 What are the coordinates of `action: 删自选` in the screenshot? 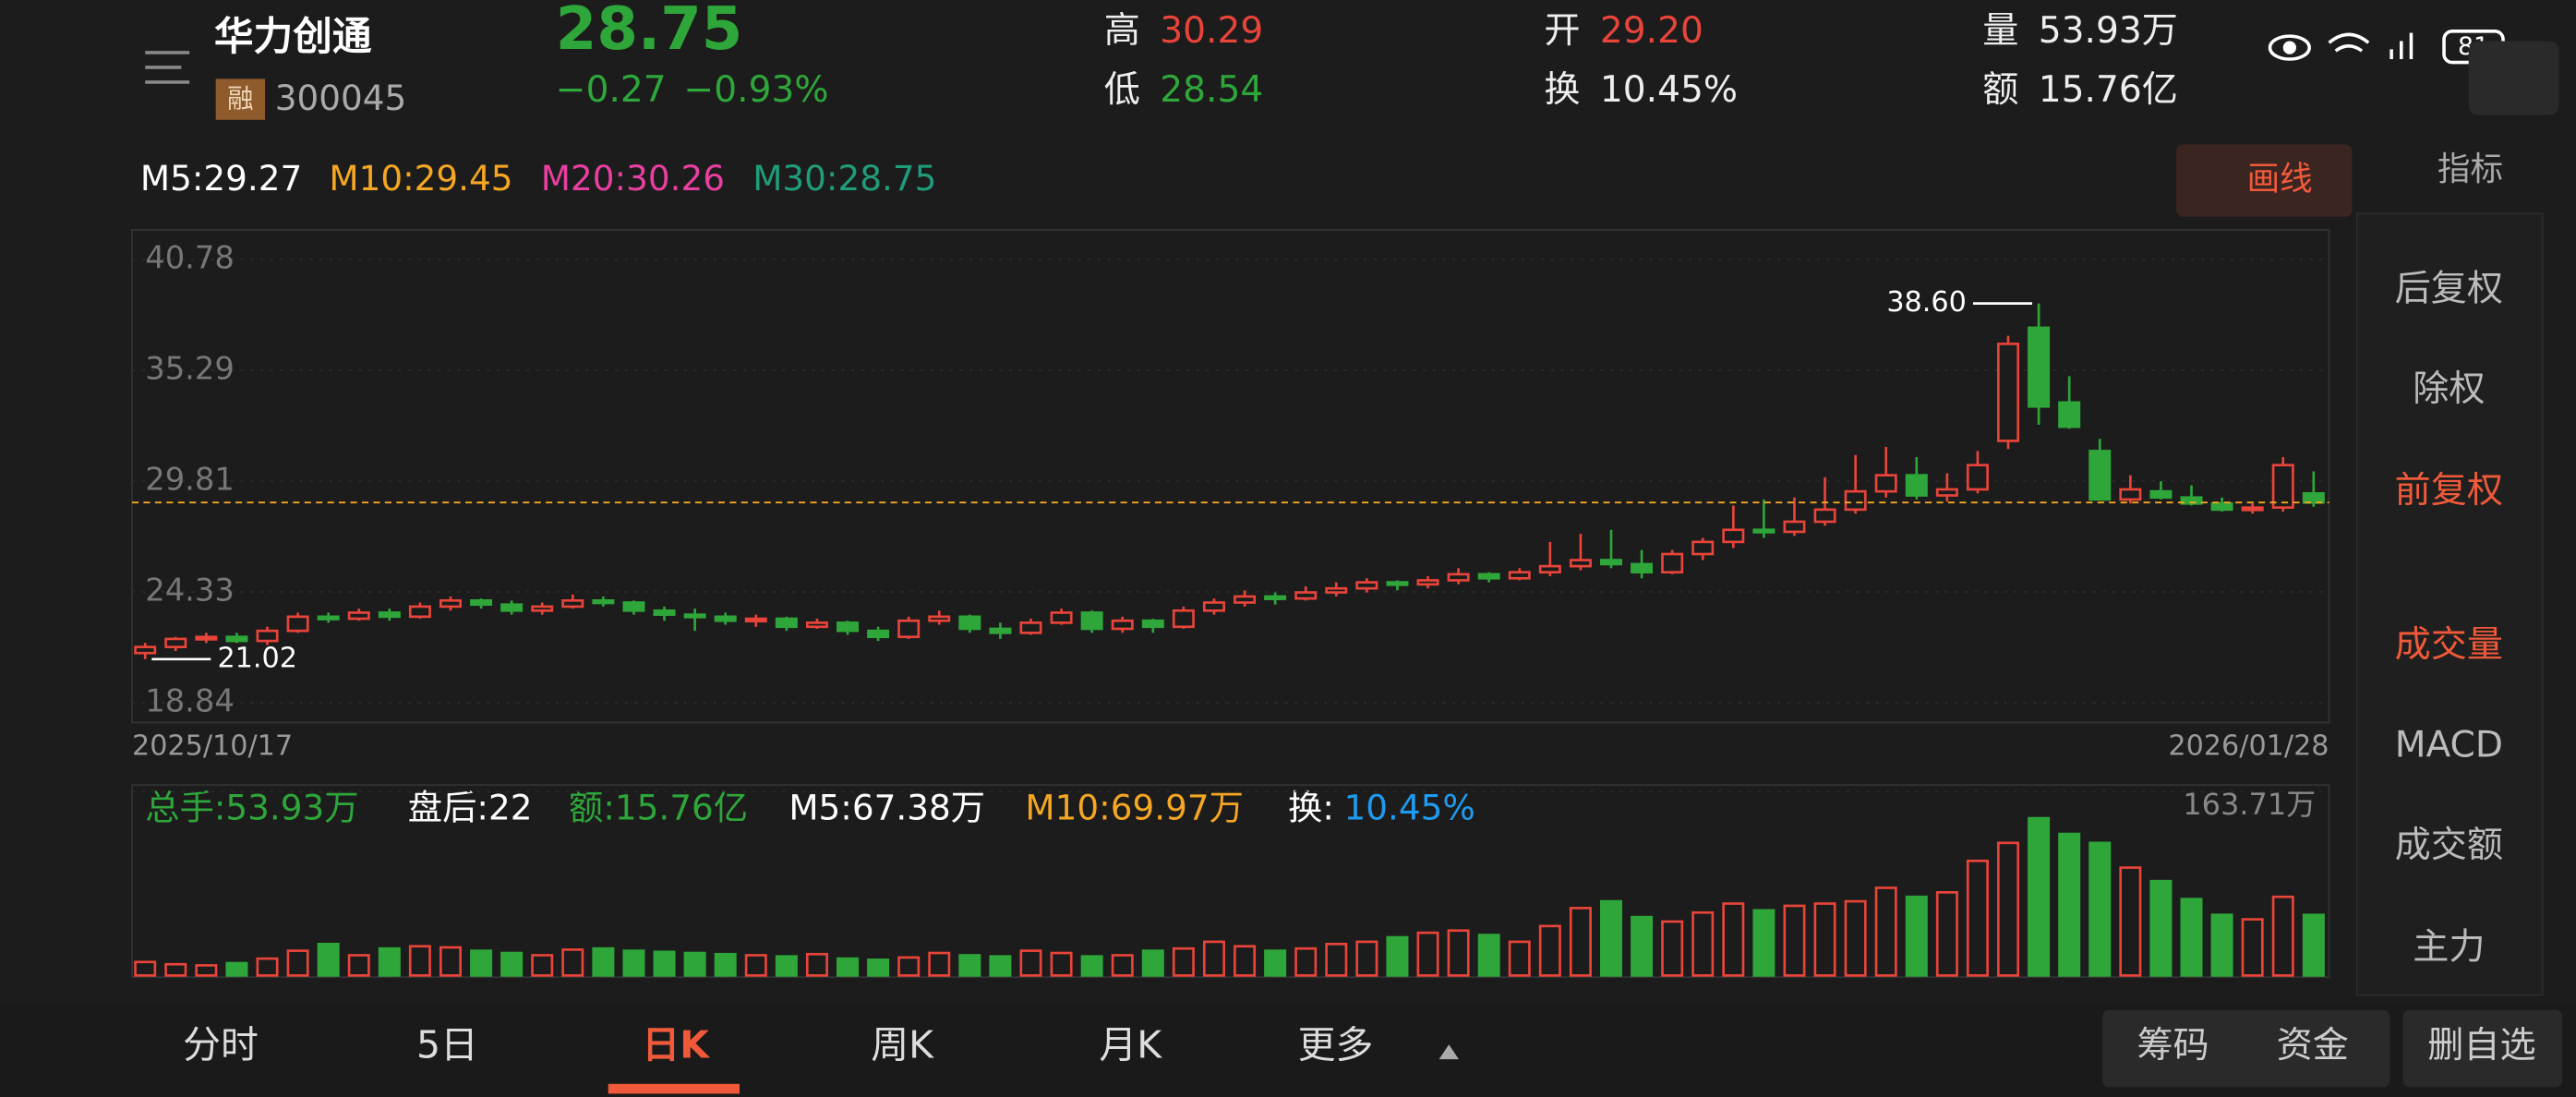 It's located at (2481, 1046).